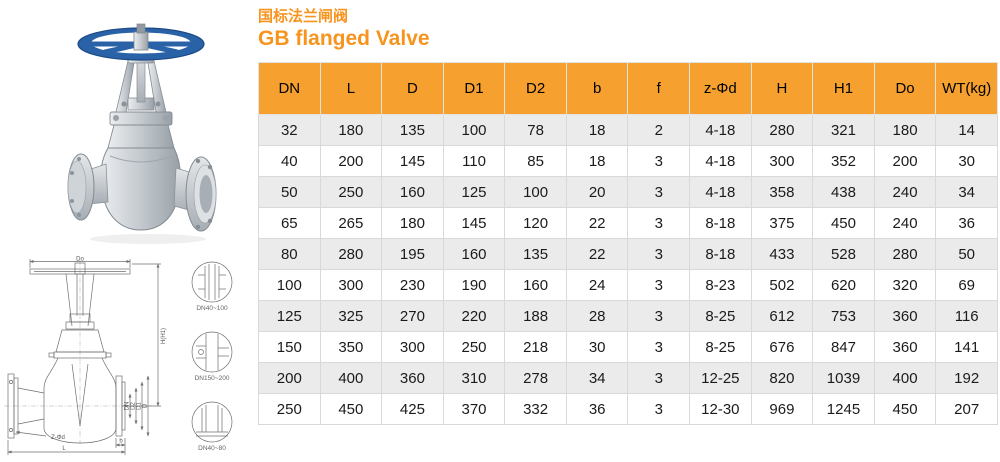 The width and height of the screenshot is (1000, 462). What do you see at coordinates (212, 378) in the screenshot?
I see `detail-label: DN150~200` at bounding box center [212, 378].